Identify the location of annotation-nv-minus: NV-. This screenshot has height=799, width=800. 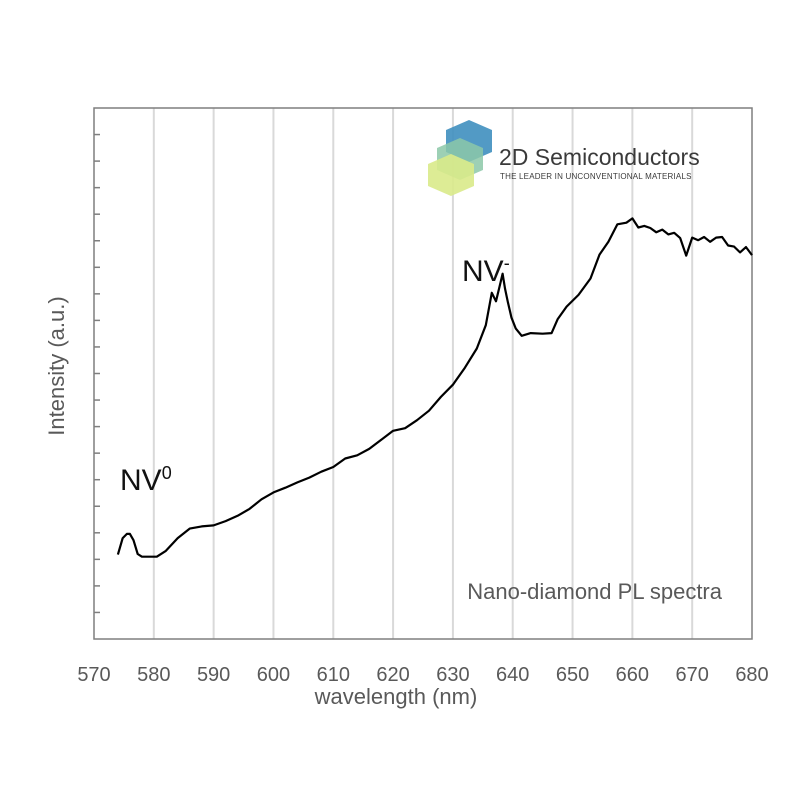
(486, 270).